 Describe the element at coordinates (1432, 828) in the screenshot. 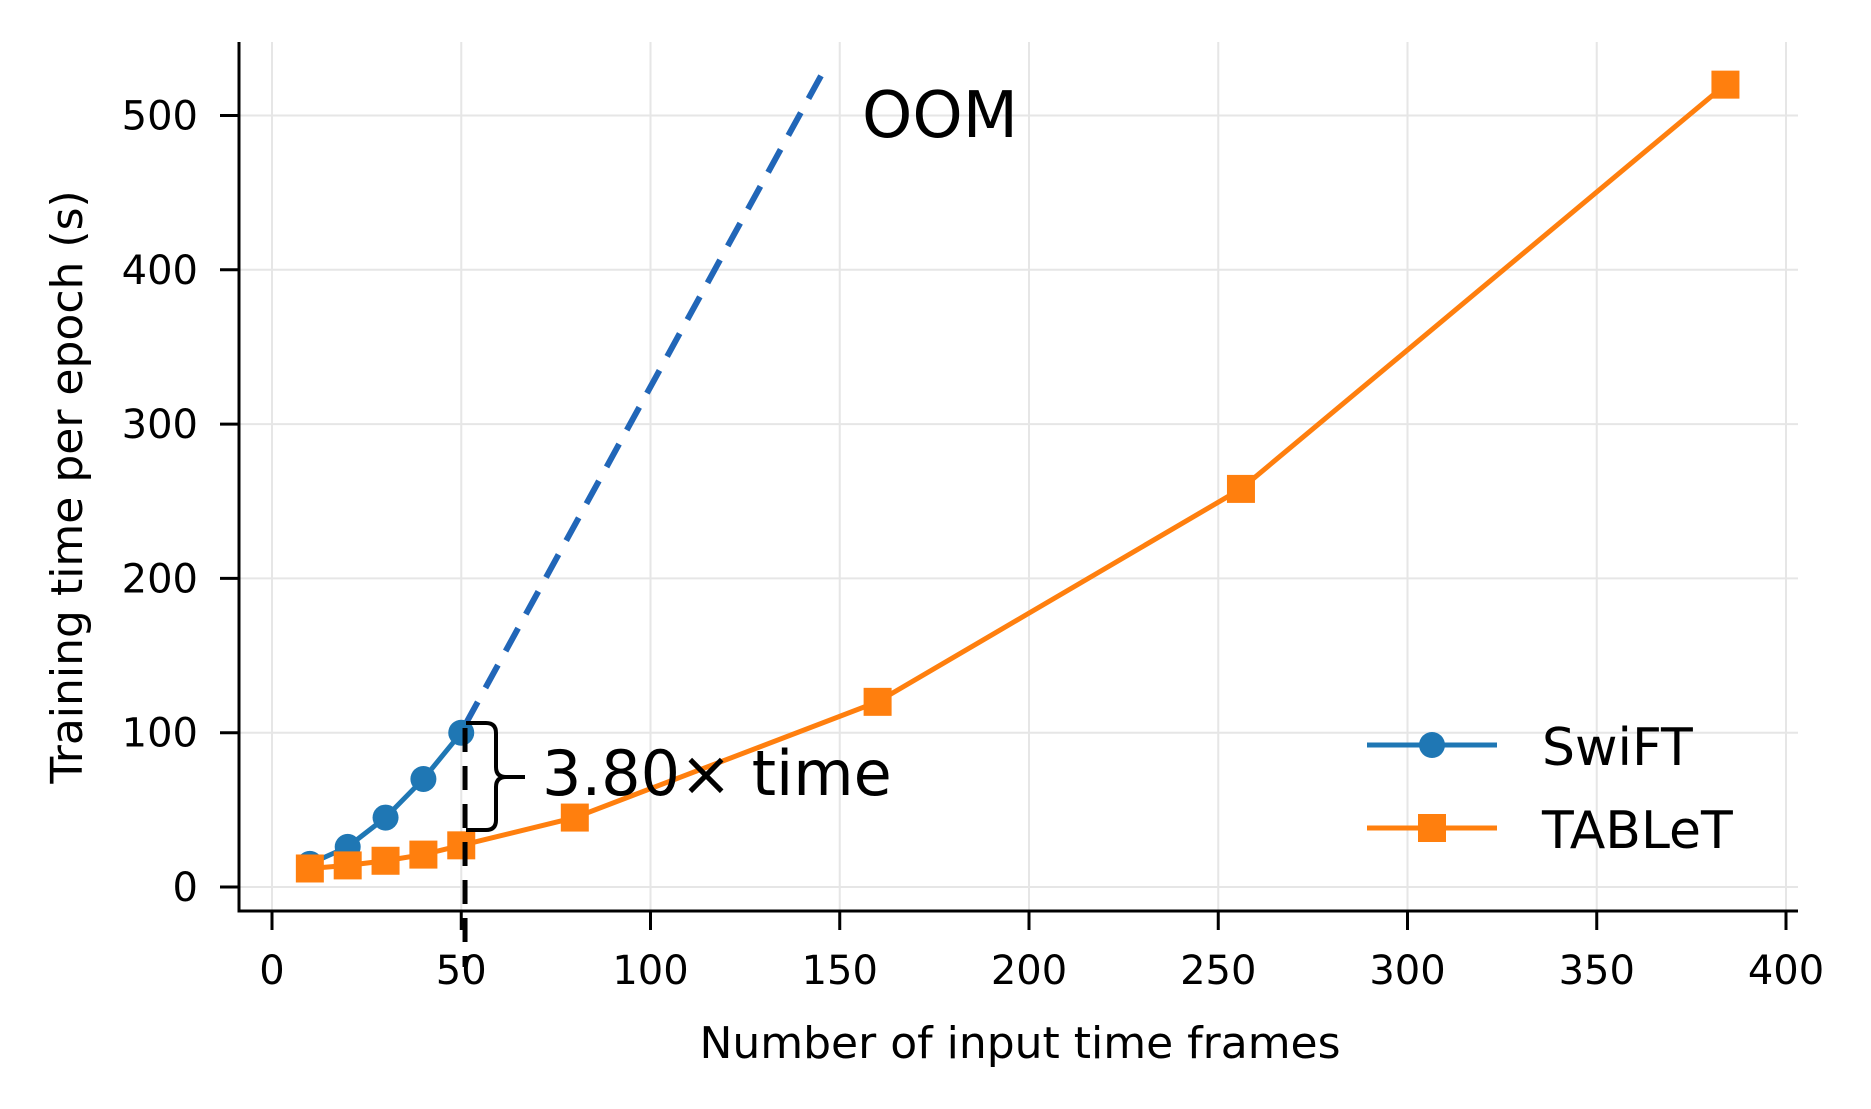

I see `square-marker-icon` at that location.